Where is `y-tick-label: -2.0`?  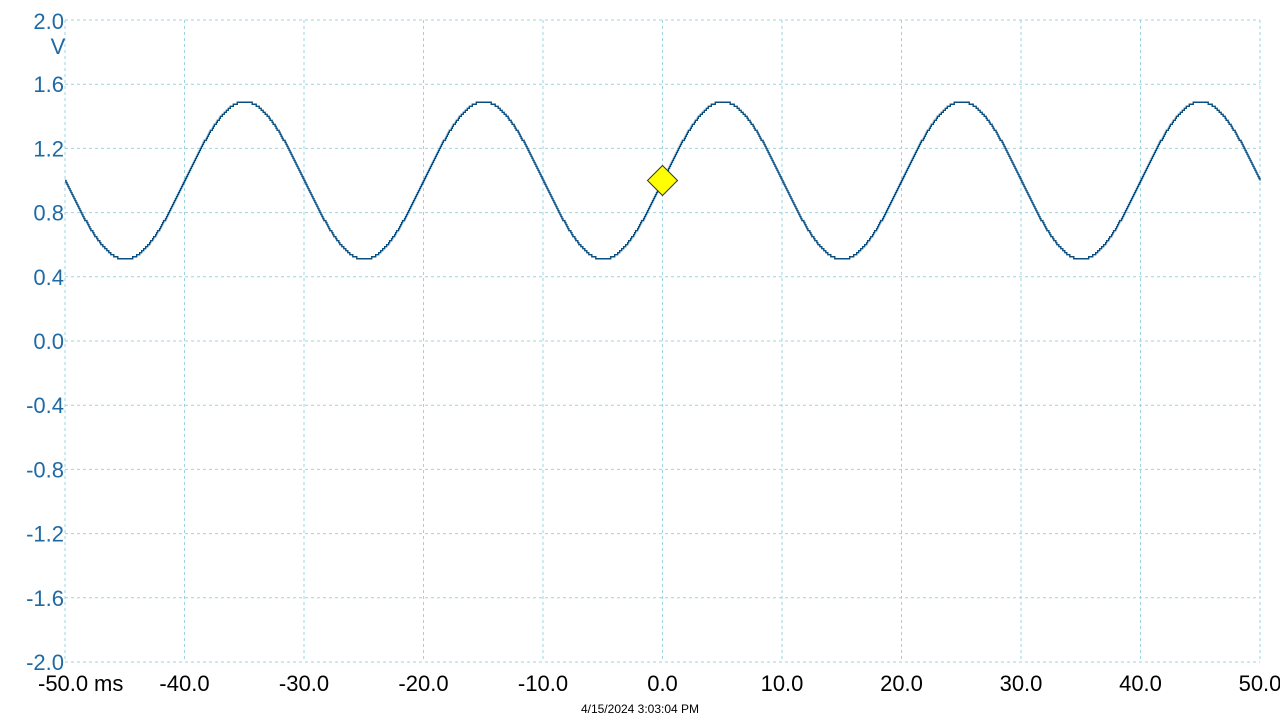 y-tick-label: -2.0 is located at coordinates (45, 662).